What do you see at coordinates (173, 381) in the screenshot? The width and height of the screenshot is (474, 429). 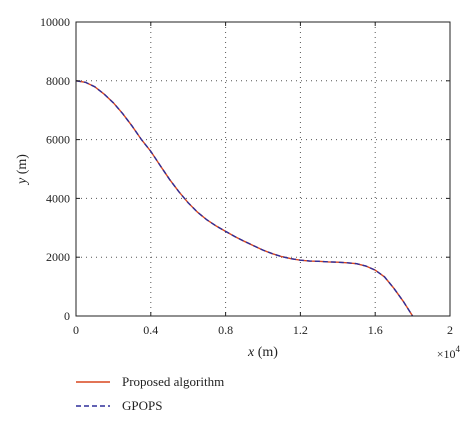 I see `legend-label: Proposed algorithm` at bounding box center [173, 381].